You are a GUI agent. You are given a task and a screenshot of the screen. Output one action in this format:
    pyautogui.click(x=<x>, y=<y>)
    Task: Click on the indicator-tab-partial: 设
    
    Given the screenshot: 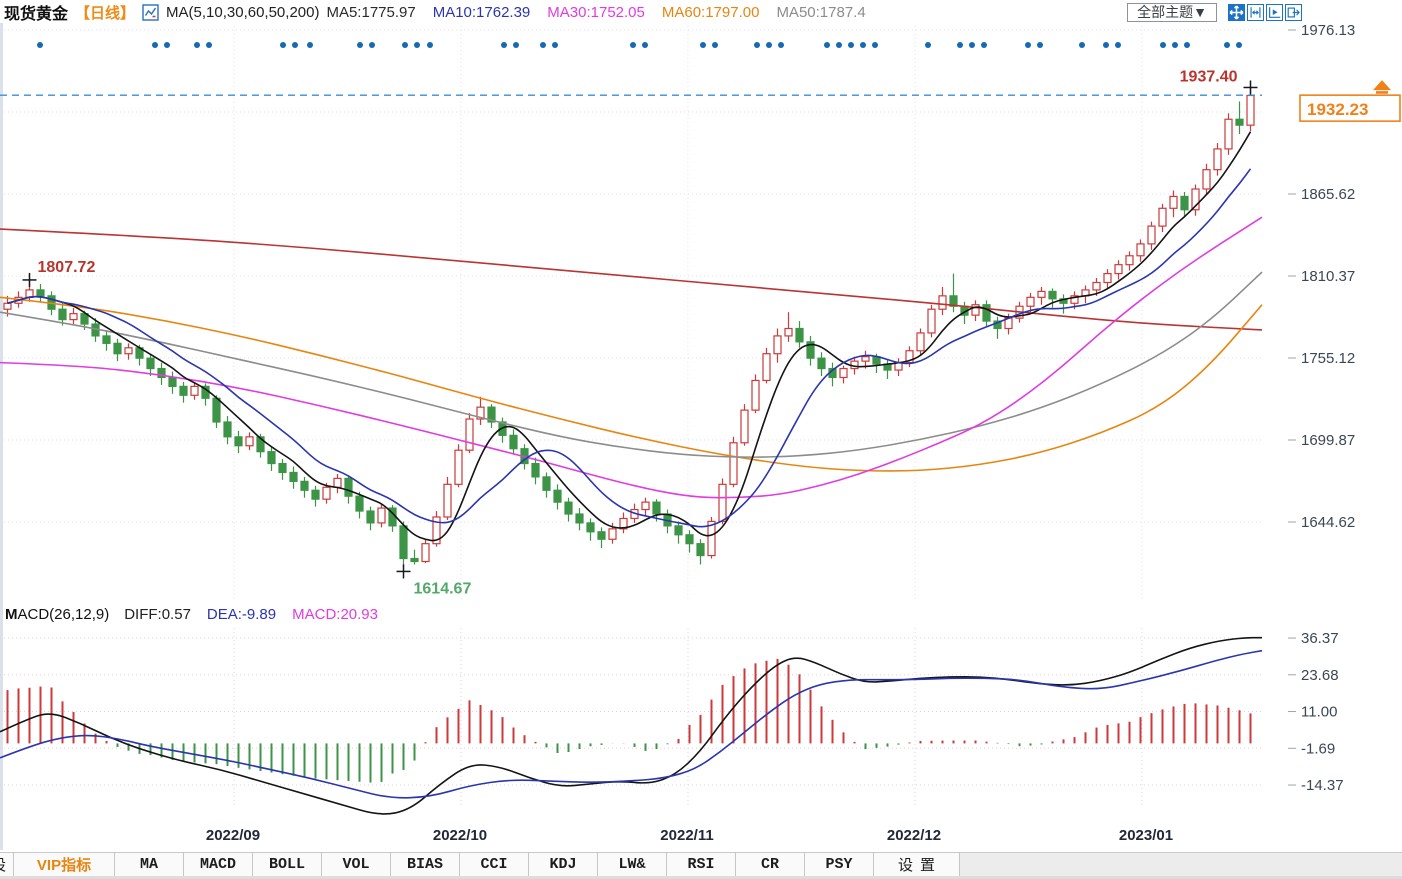 What is the action you would take?
    pyautogui.click(x=7, y=864)
    